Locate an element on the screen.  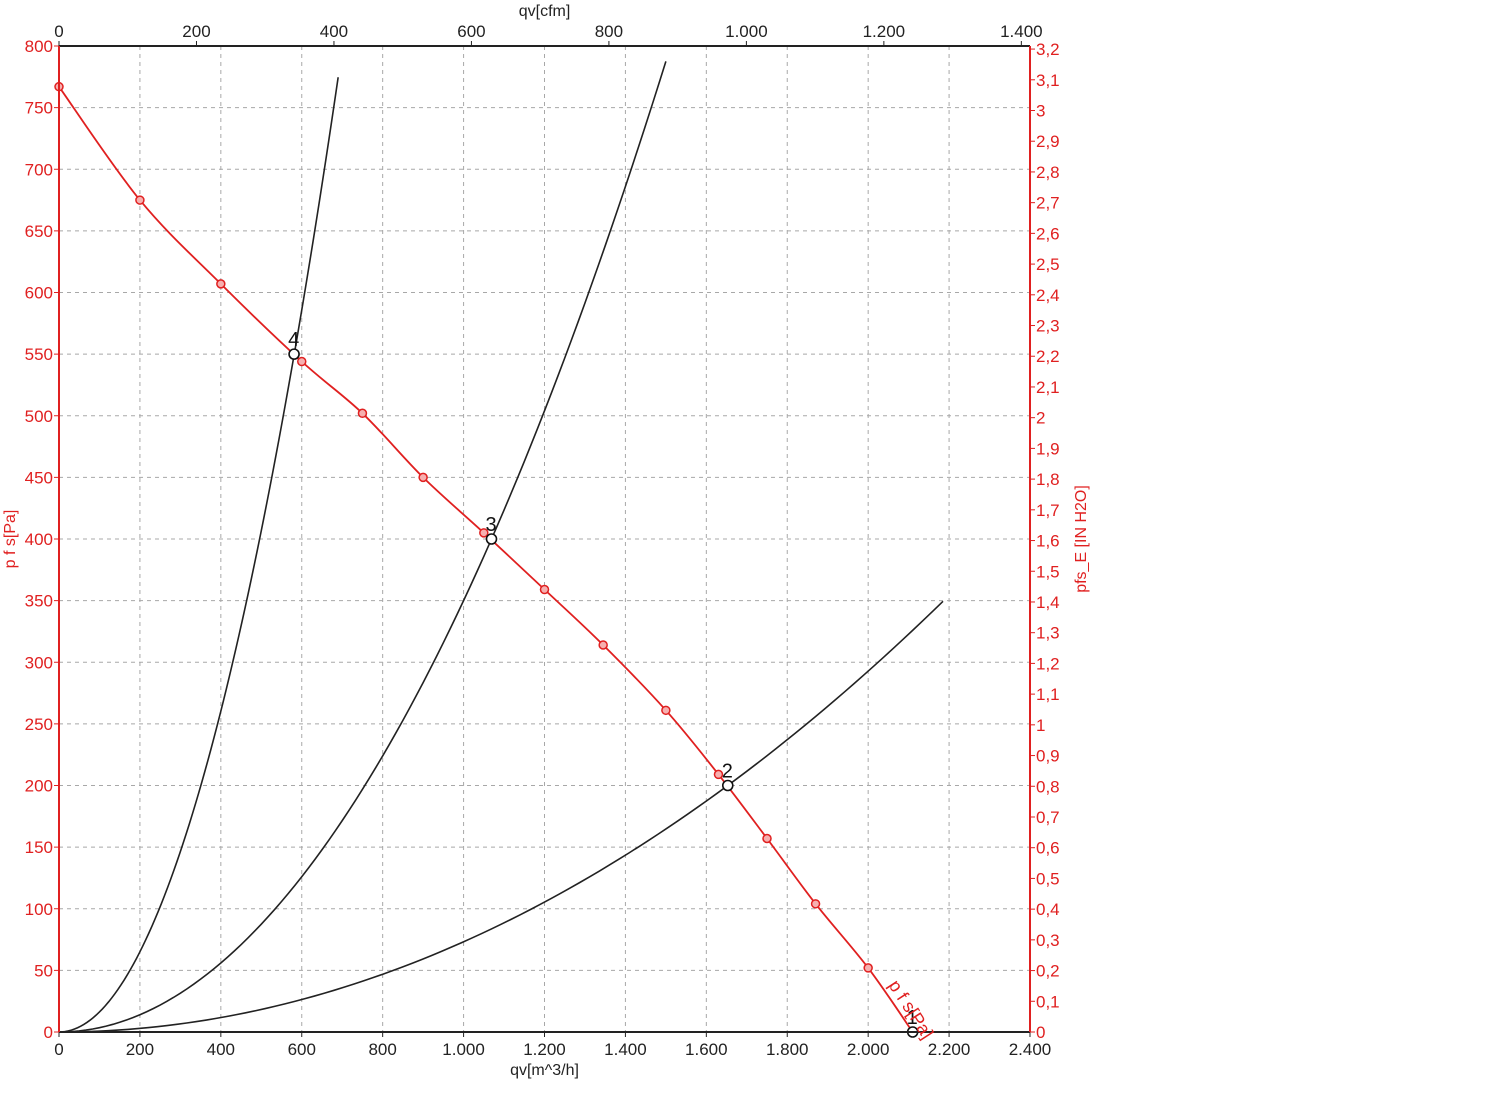
y-right-tick-label: 0,2 is located at coordinates (1048, 971).